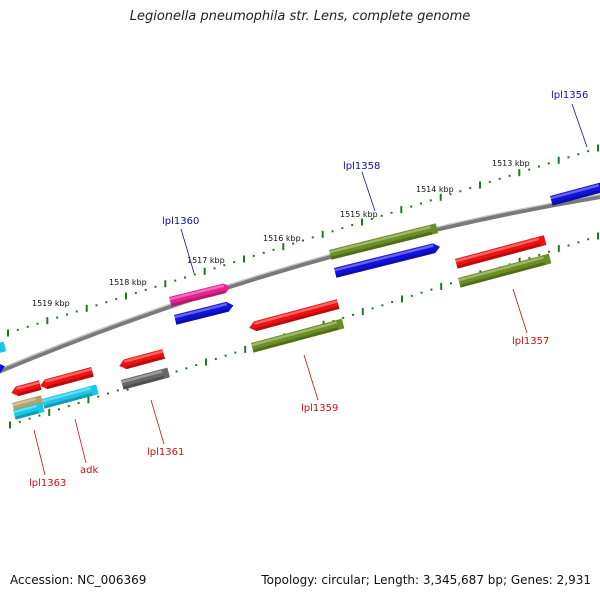 This screenshot has width=600, height=600. I want to click on gene-blue-edge, so click(3, 368).